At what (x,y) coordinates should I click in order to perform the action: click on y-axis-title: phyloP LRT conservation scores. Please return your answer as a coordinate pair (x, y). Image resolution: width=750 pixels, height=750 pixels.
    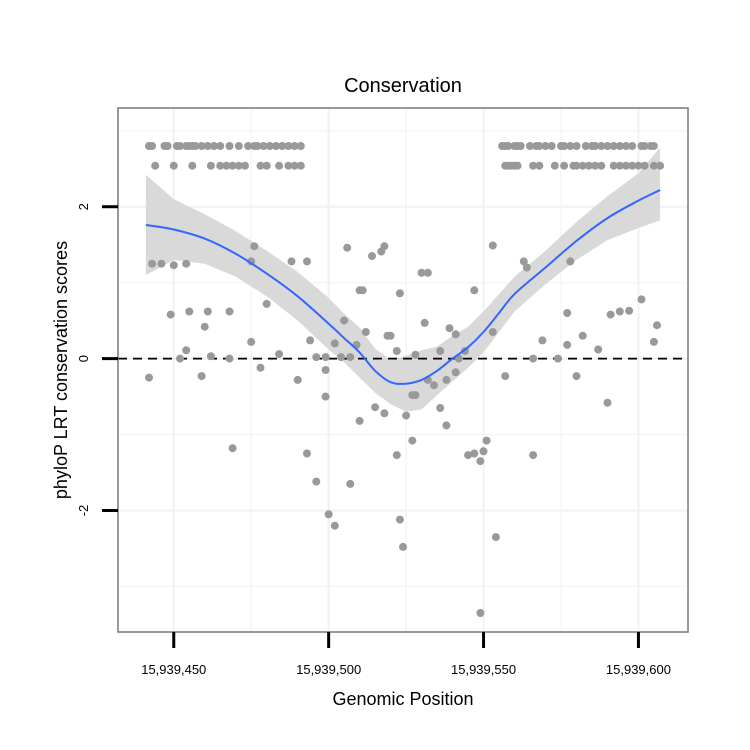
    Looking at the image, I should click on (61, 370).